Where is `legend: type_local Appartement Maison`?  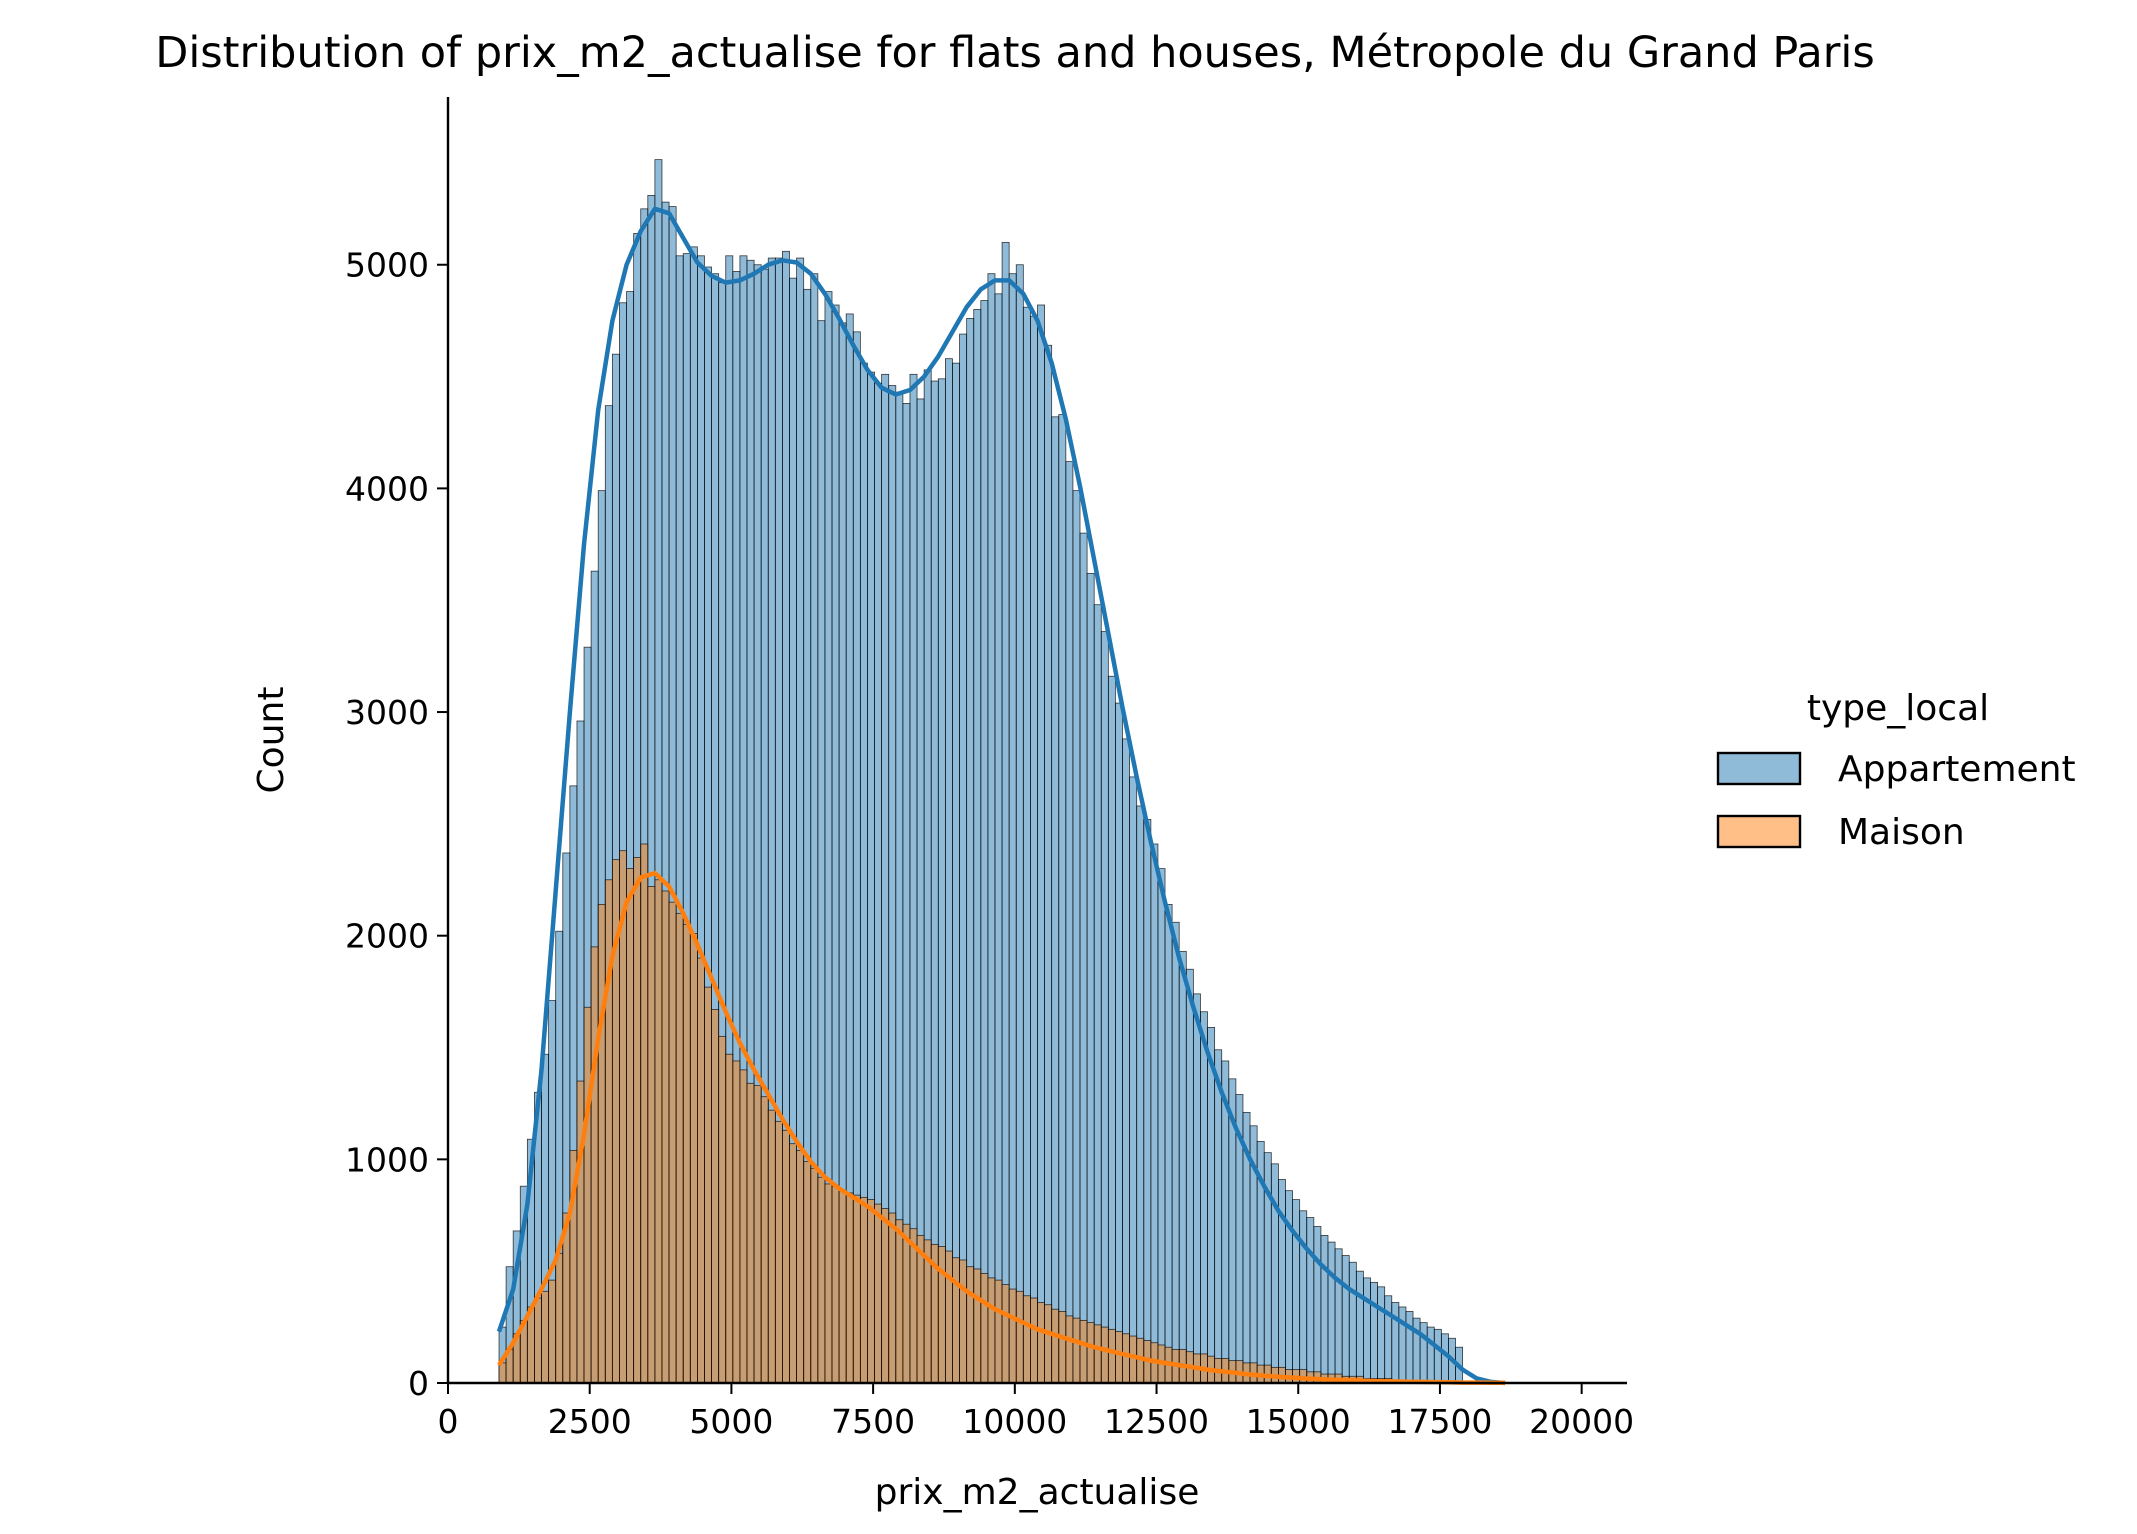
legend: type_local Appartement Maison is located at coordinates (1897, 770).